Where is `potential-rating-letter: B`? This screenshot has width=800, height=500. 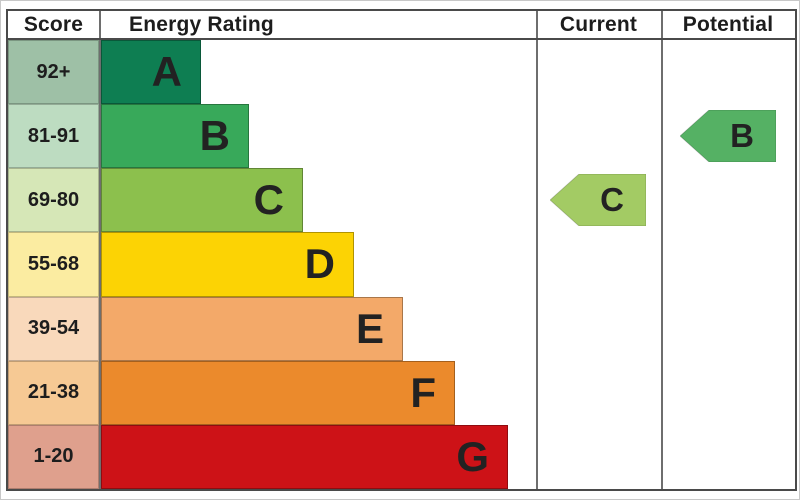 potential-rating-letter: B is located at coordinates (742, 136).